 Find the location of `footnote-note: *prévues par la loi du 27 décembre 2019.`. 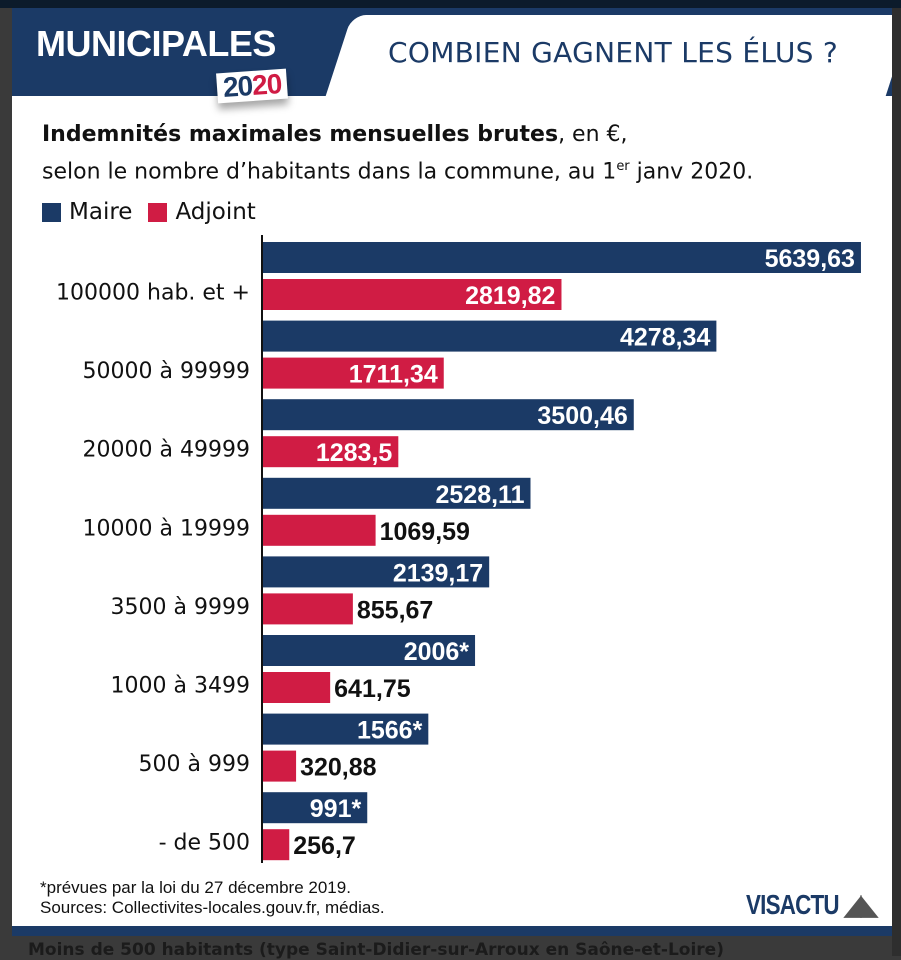

footnote-note: *prévues par la loi du 27 décembre 2019. is located at coordinates (195, 887).